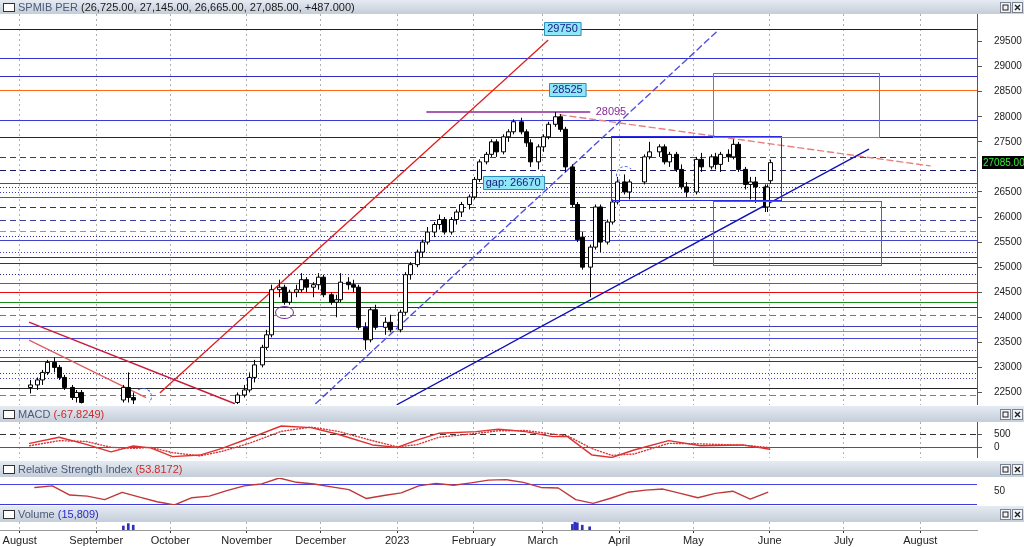 Image resolution: width=1024 pixels, height=547 pixels. What do you see at coordinates (543, 539) in the screenshot?
I see `x-tick-label: March` at bounding box center [543, 539].